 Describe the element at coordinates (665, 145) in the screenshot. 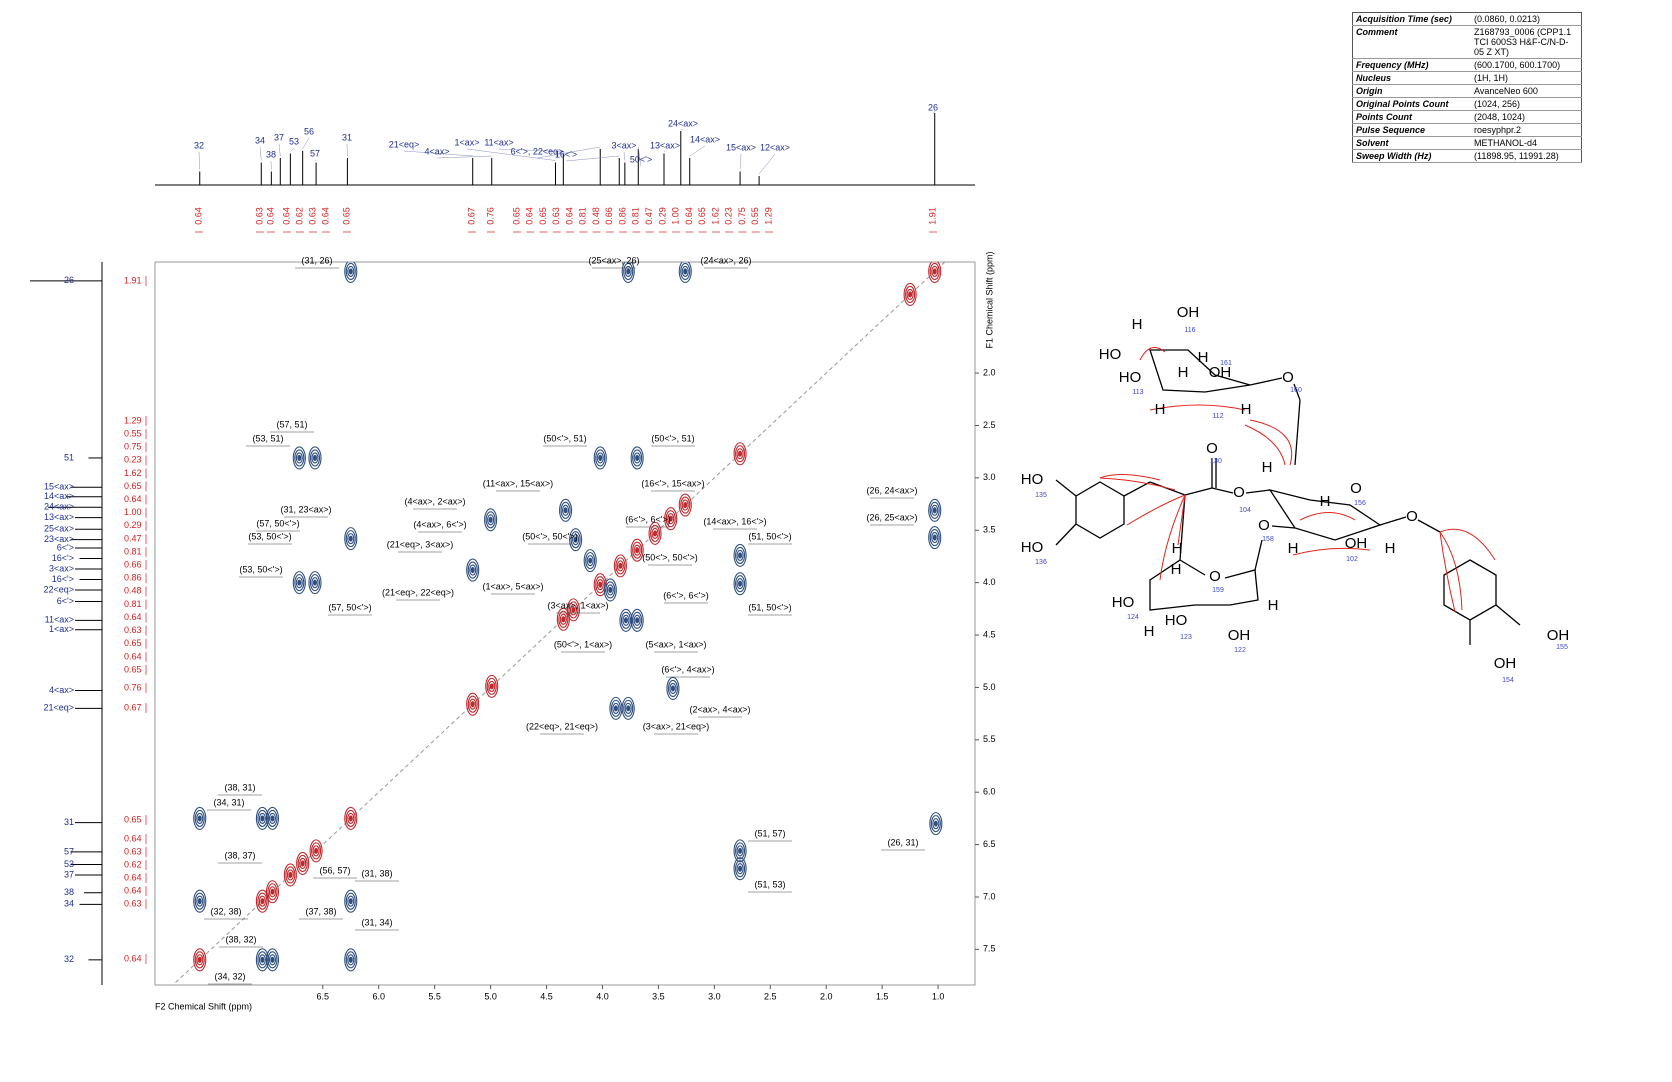

I see `top-peak-label: 13<ax>` at that location.